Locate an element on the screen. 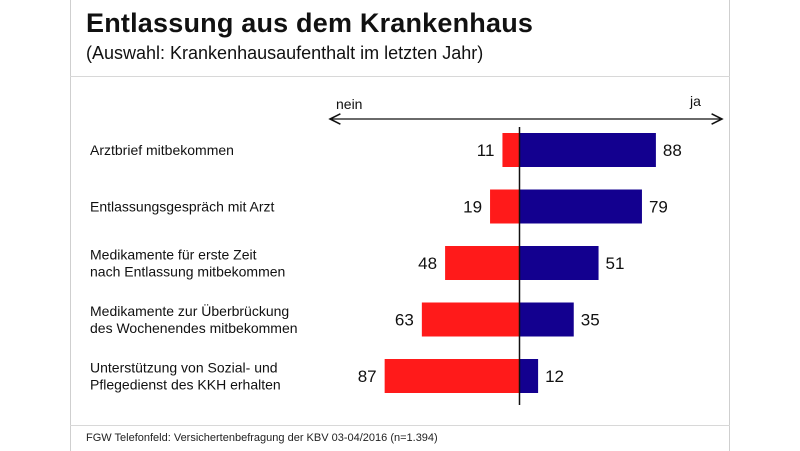 The width and height of the screenshot is (800, 451). value-label-nein: 63 is located at coordinates (404, 320).